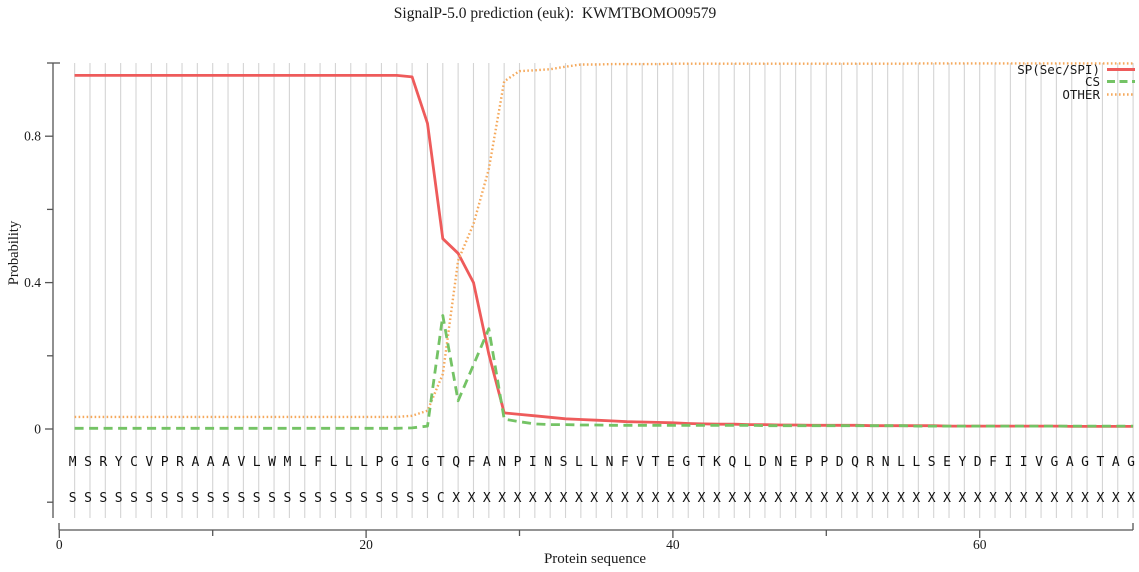  Describe the element at coordinates (794, 462) in the screenshot. I see `sequence-letter: E` at that location.